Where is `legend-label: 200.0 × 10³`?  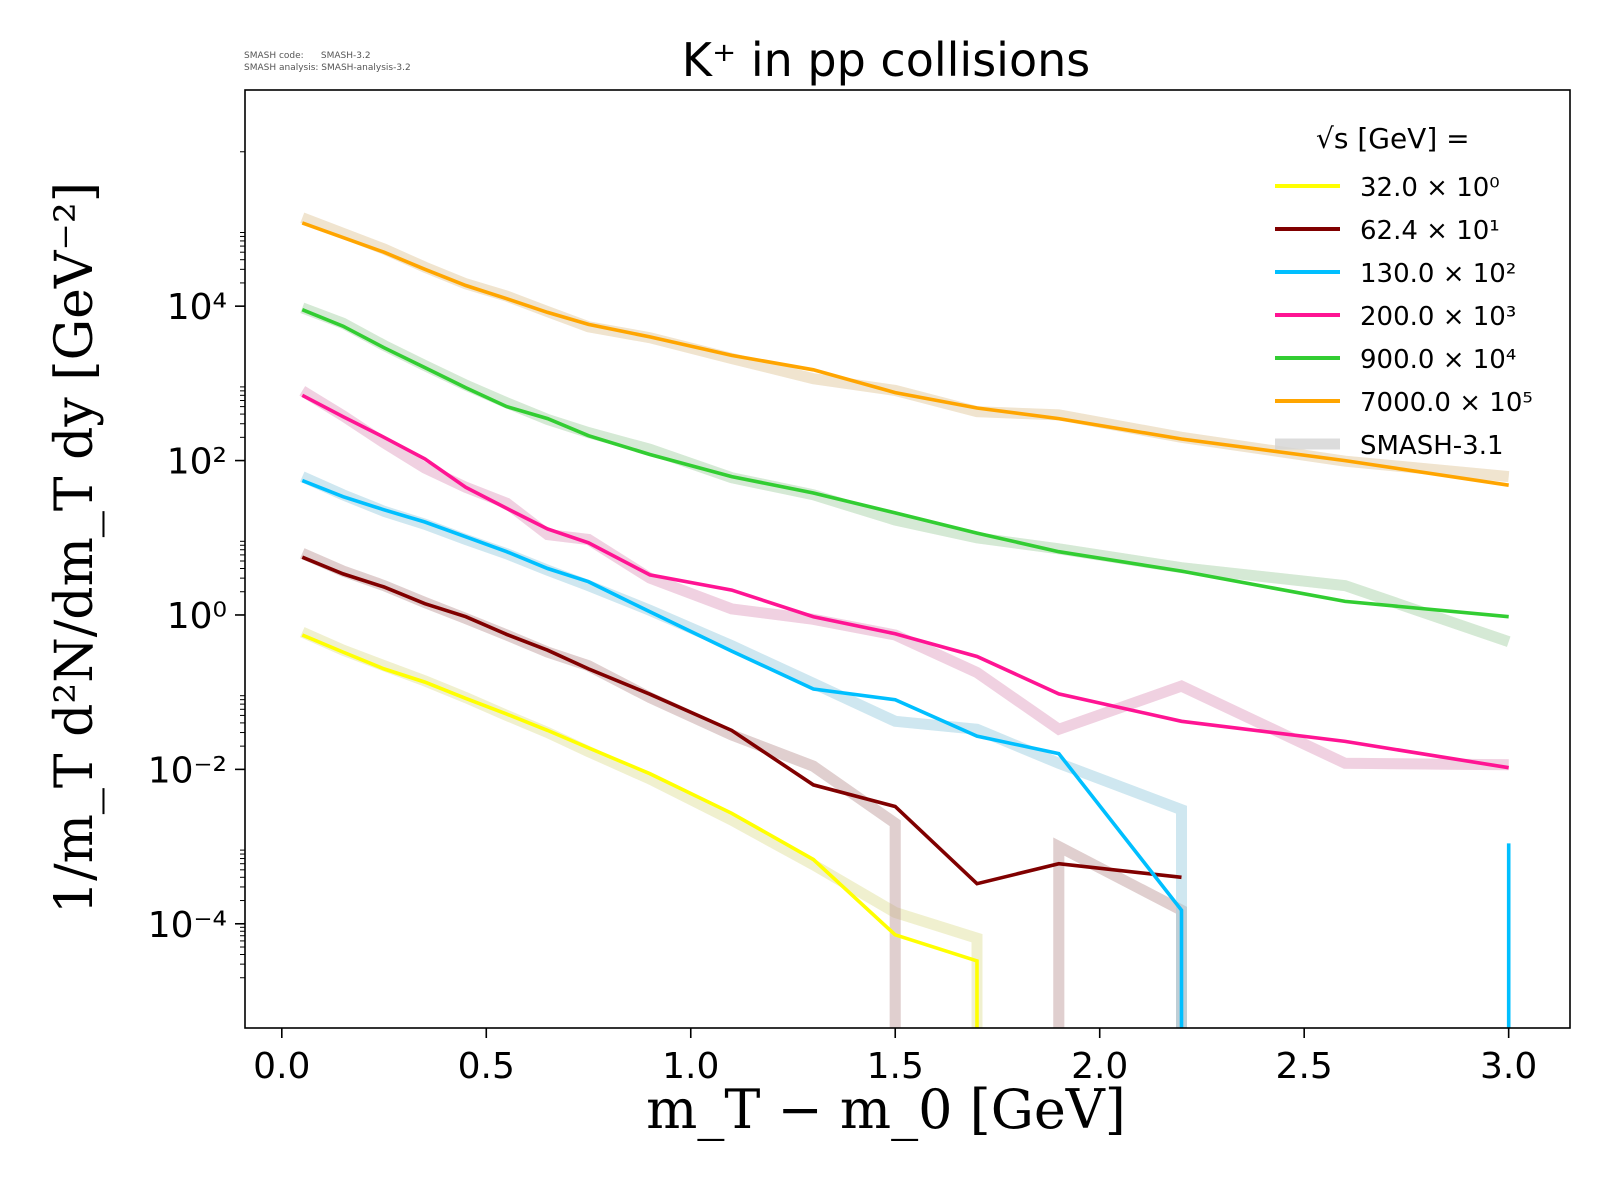 legend-label: 200.0 × 10³ is located at coordinates (1438, 317).